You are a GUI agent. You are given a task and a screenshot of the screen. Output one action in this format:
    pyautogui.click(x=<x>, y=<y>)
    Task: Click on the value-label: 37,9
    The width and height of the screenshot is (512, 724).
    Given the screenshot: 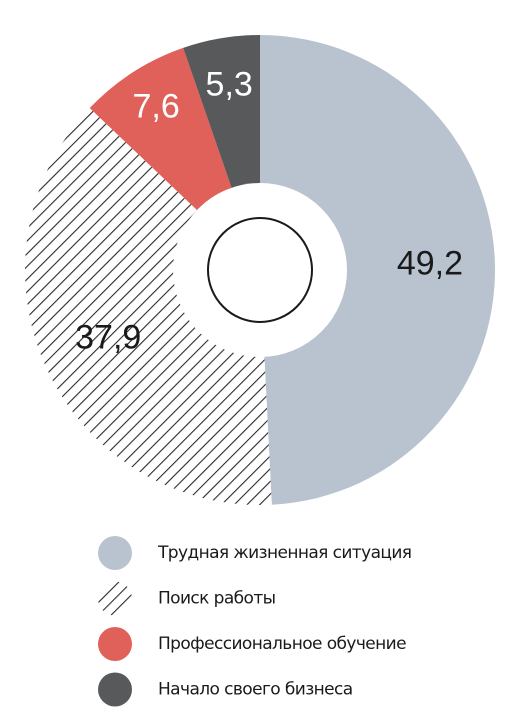 What is the action you would take?
    pyautogui.click(x=108, y=338)
    